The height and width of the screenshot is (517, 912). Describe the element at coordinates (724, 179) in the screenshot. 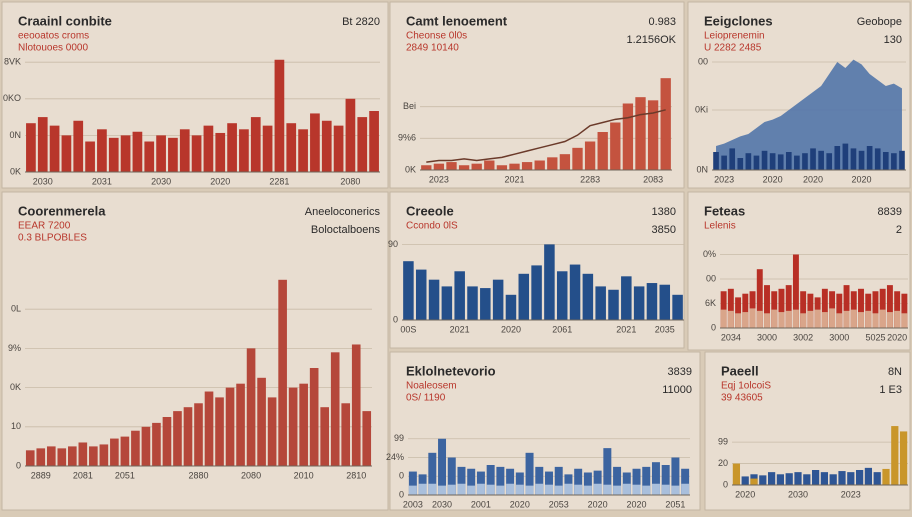

I see `x-tick-label: 2023` at that location.